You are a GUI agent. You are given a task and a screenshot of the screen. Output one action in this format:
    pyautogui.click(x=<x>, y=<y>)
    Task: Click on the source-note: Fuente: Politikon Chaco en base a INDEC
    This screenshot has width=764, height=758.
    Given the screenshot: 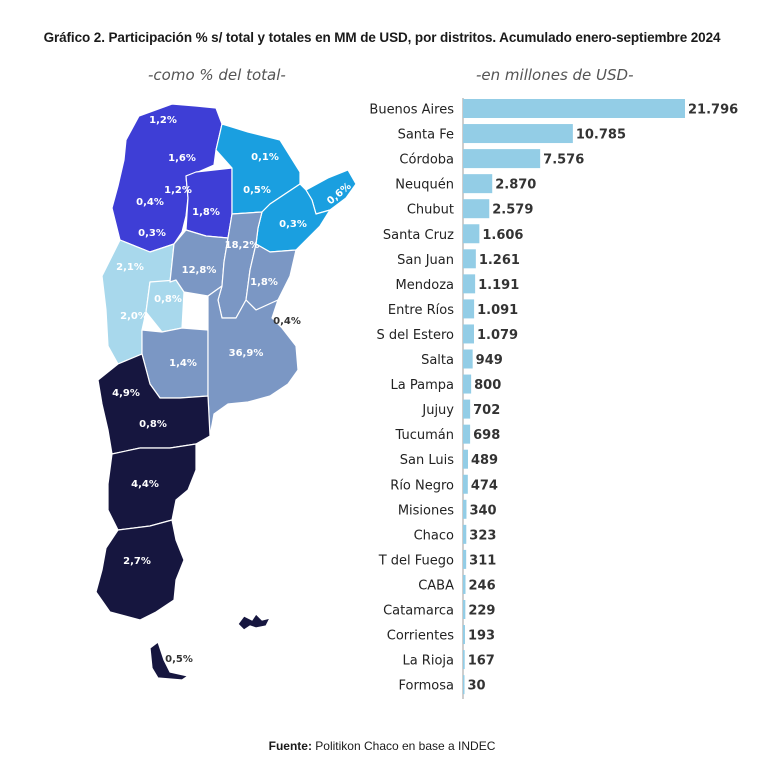 What is the action you would take?
    pyautogui.click(x=382, y=746)
    